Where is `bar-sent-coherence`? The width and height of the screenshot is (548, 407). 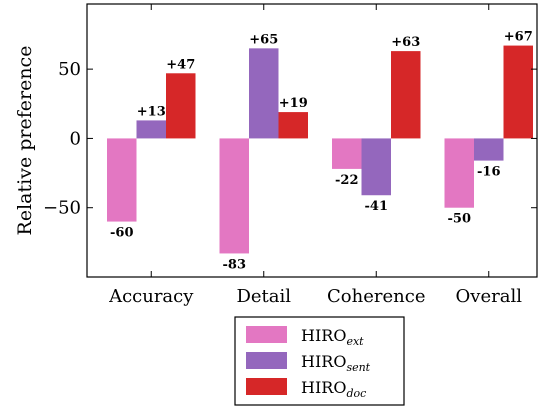
bar-sent-coherence is located at coordinates (376, 167).